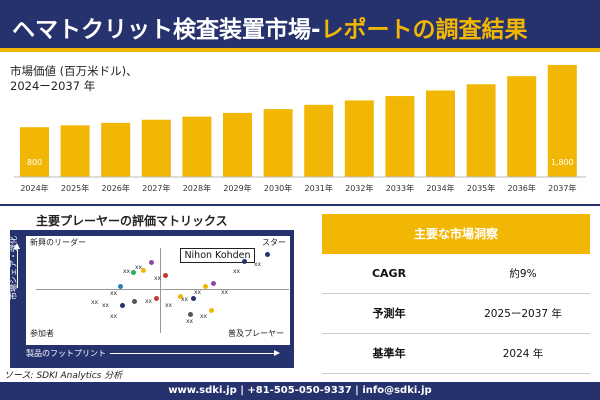 Image resolution: width=600 pixels, height=400 pixels. I want to click on market-value-label: 市場価値 (百万米ドル)、 2024ー2037 年, so click(74, 79).